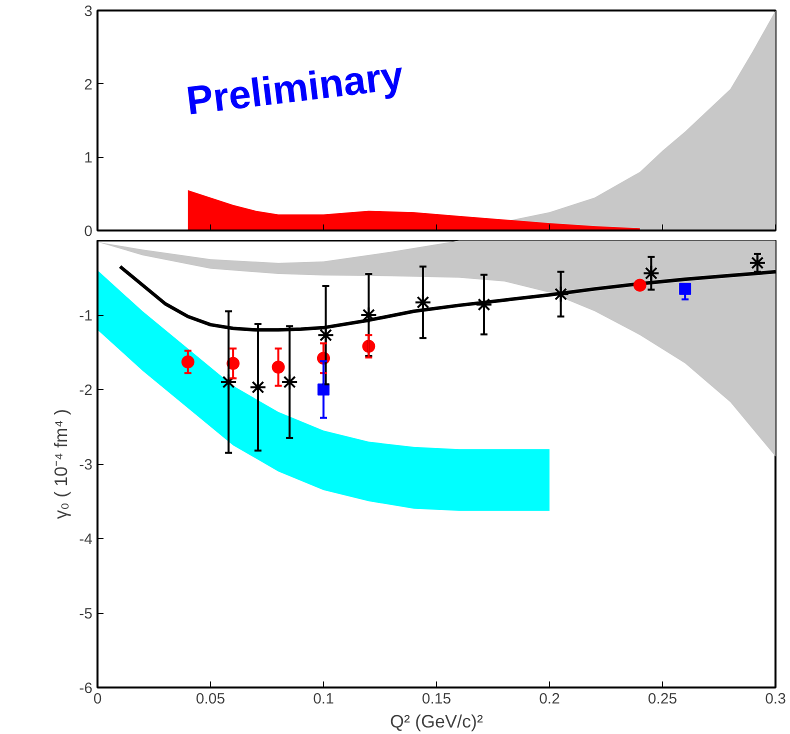 Image resolution: width=790 pixels, height=734 pixels. What do you see at coordinates (86, 614) in the screenshot?
I see `y-tick-label: -5` at bounding box center [86, 614].